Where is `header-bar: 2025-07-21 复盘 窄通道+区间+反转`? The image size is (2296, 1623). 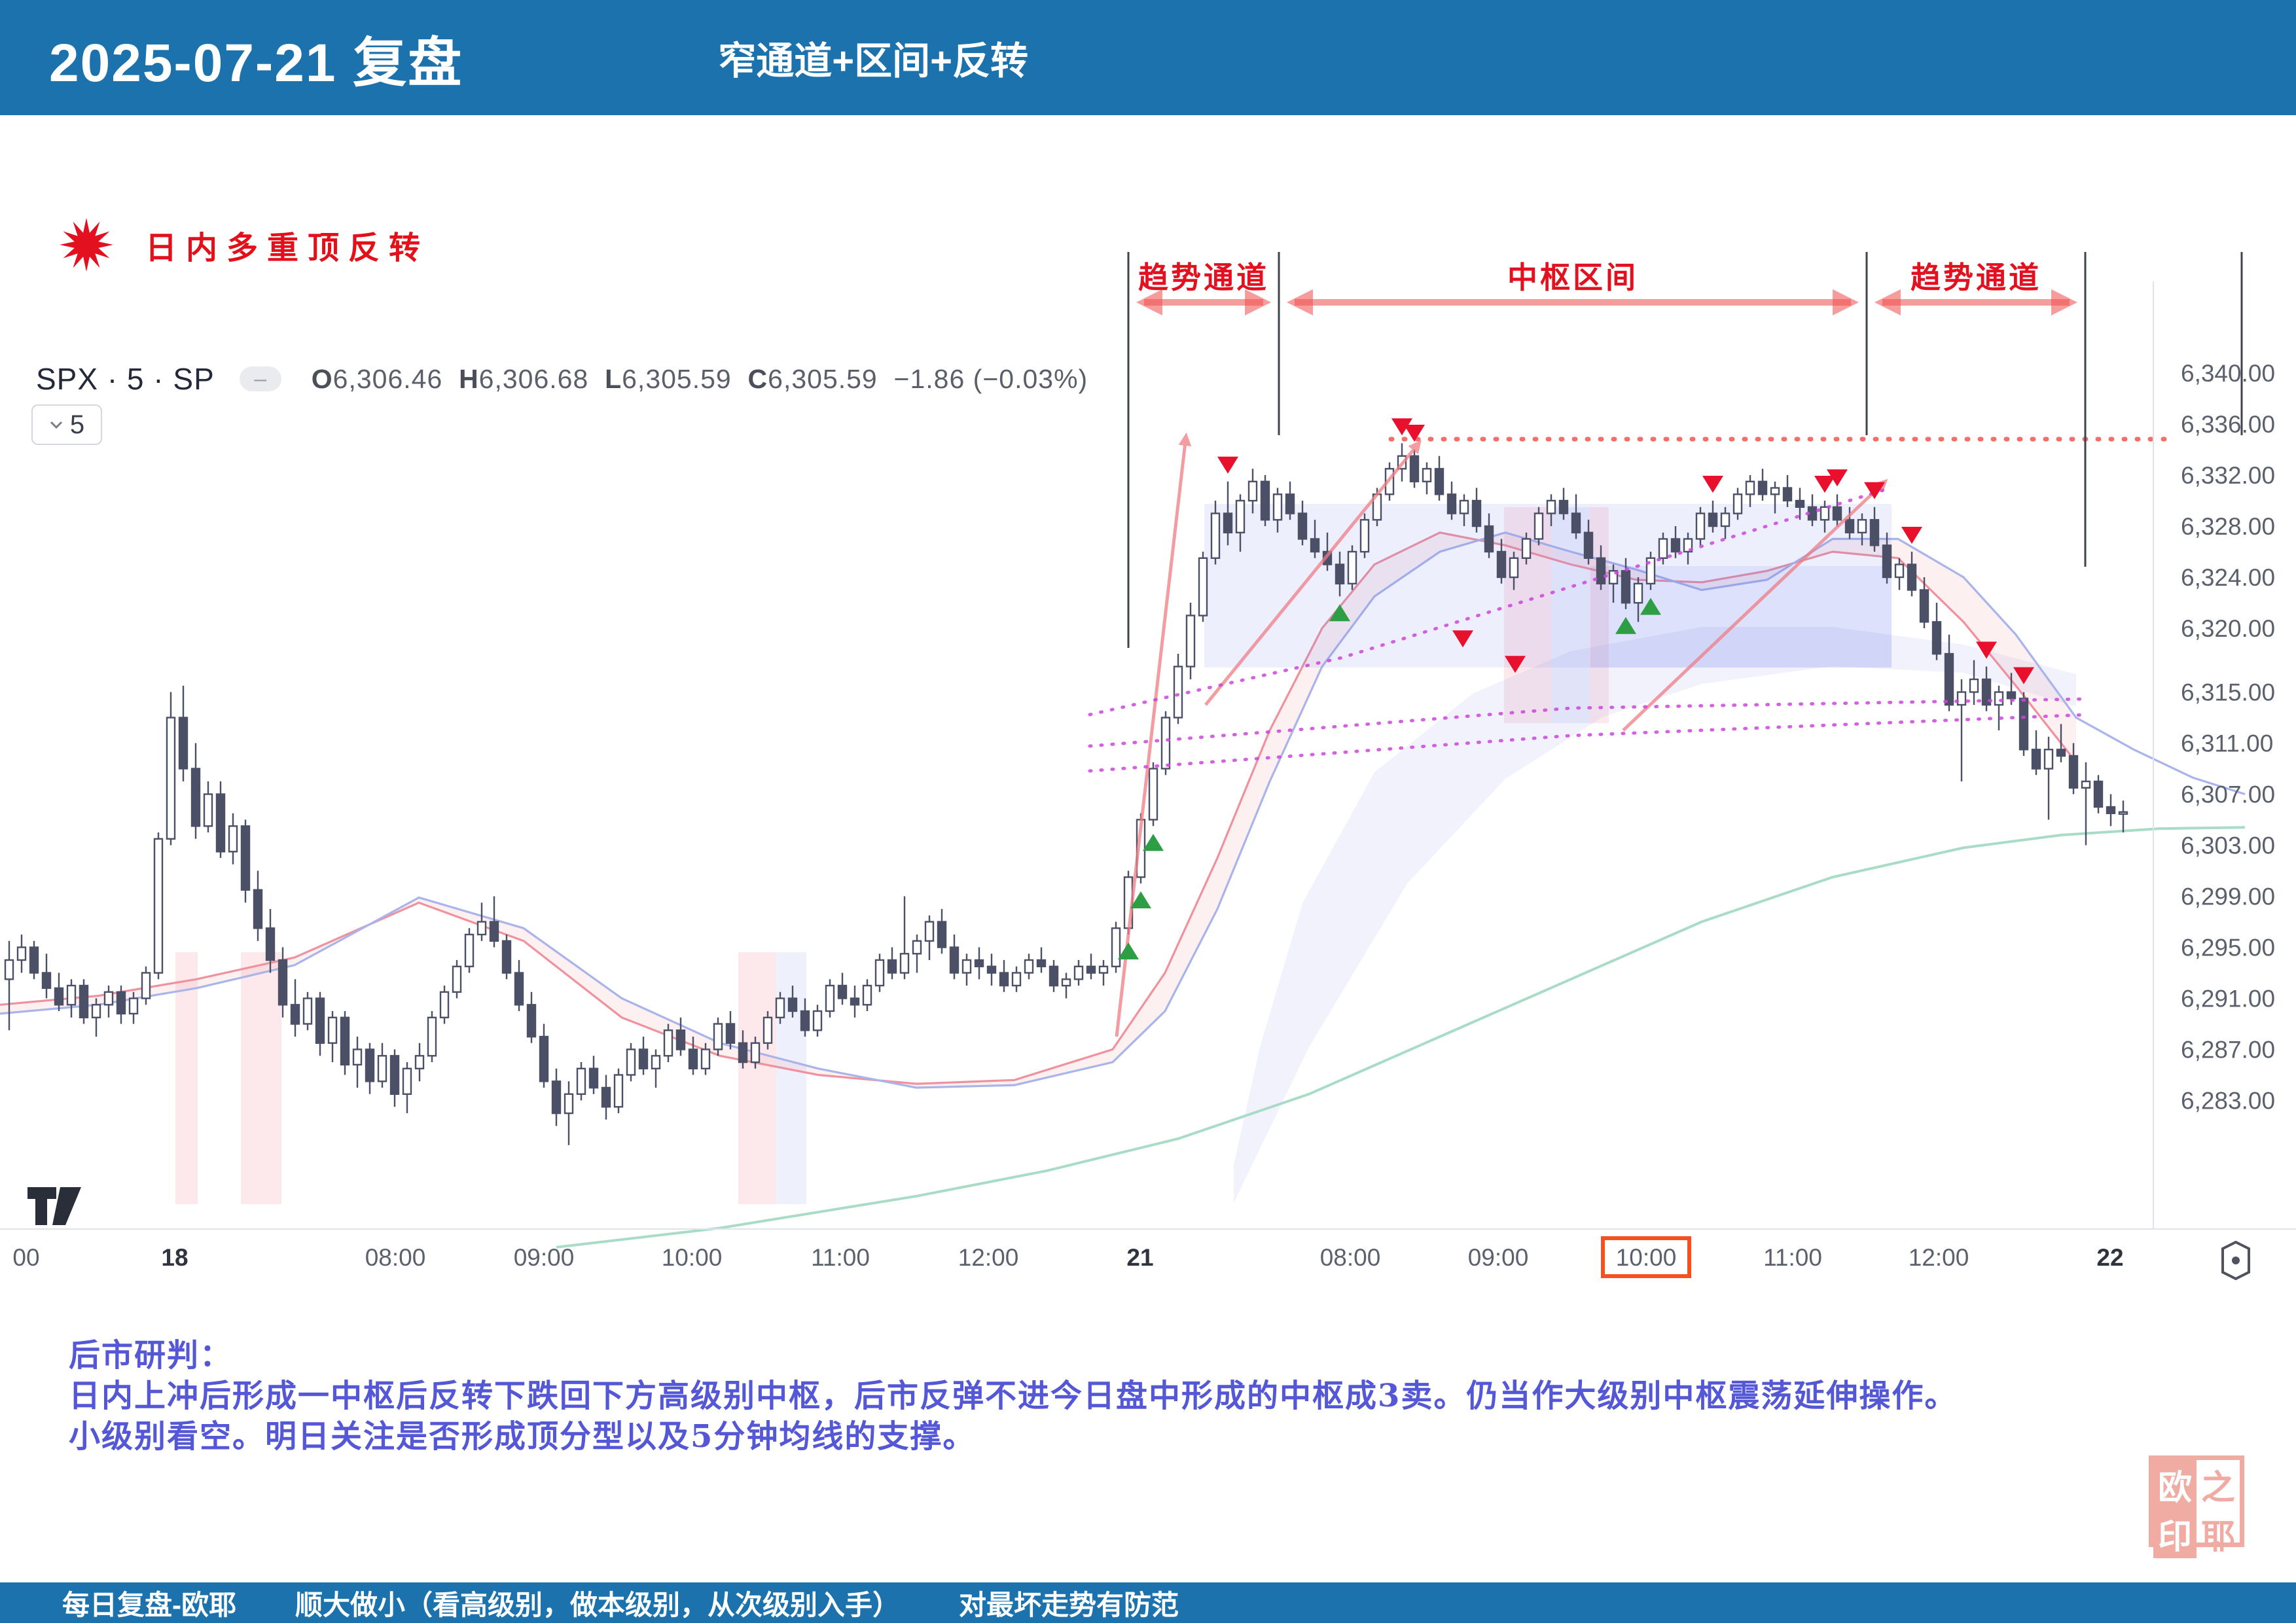
header-bar: 2025-07-21 复盘 窄通道+区间+反转 is located at coordinates (1148, 57).